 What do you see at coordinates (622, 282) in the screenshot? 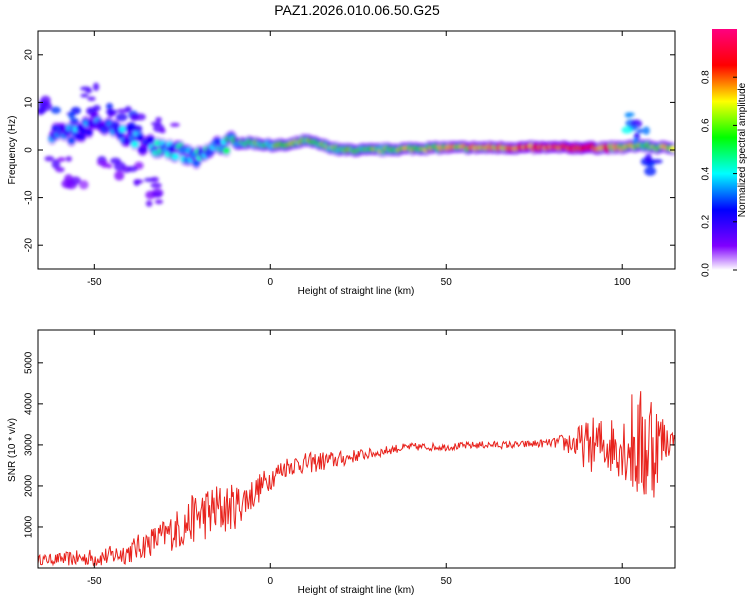
I see `spectrogram-x-tick-label: 100` at bounding box center [622, 282].